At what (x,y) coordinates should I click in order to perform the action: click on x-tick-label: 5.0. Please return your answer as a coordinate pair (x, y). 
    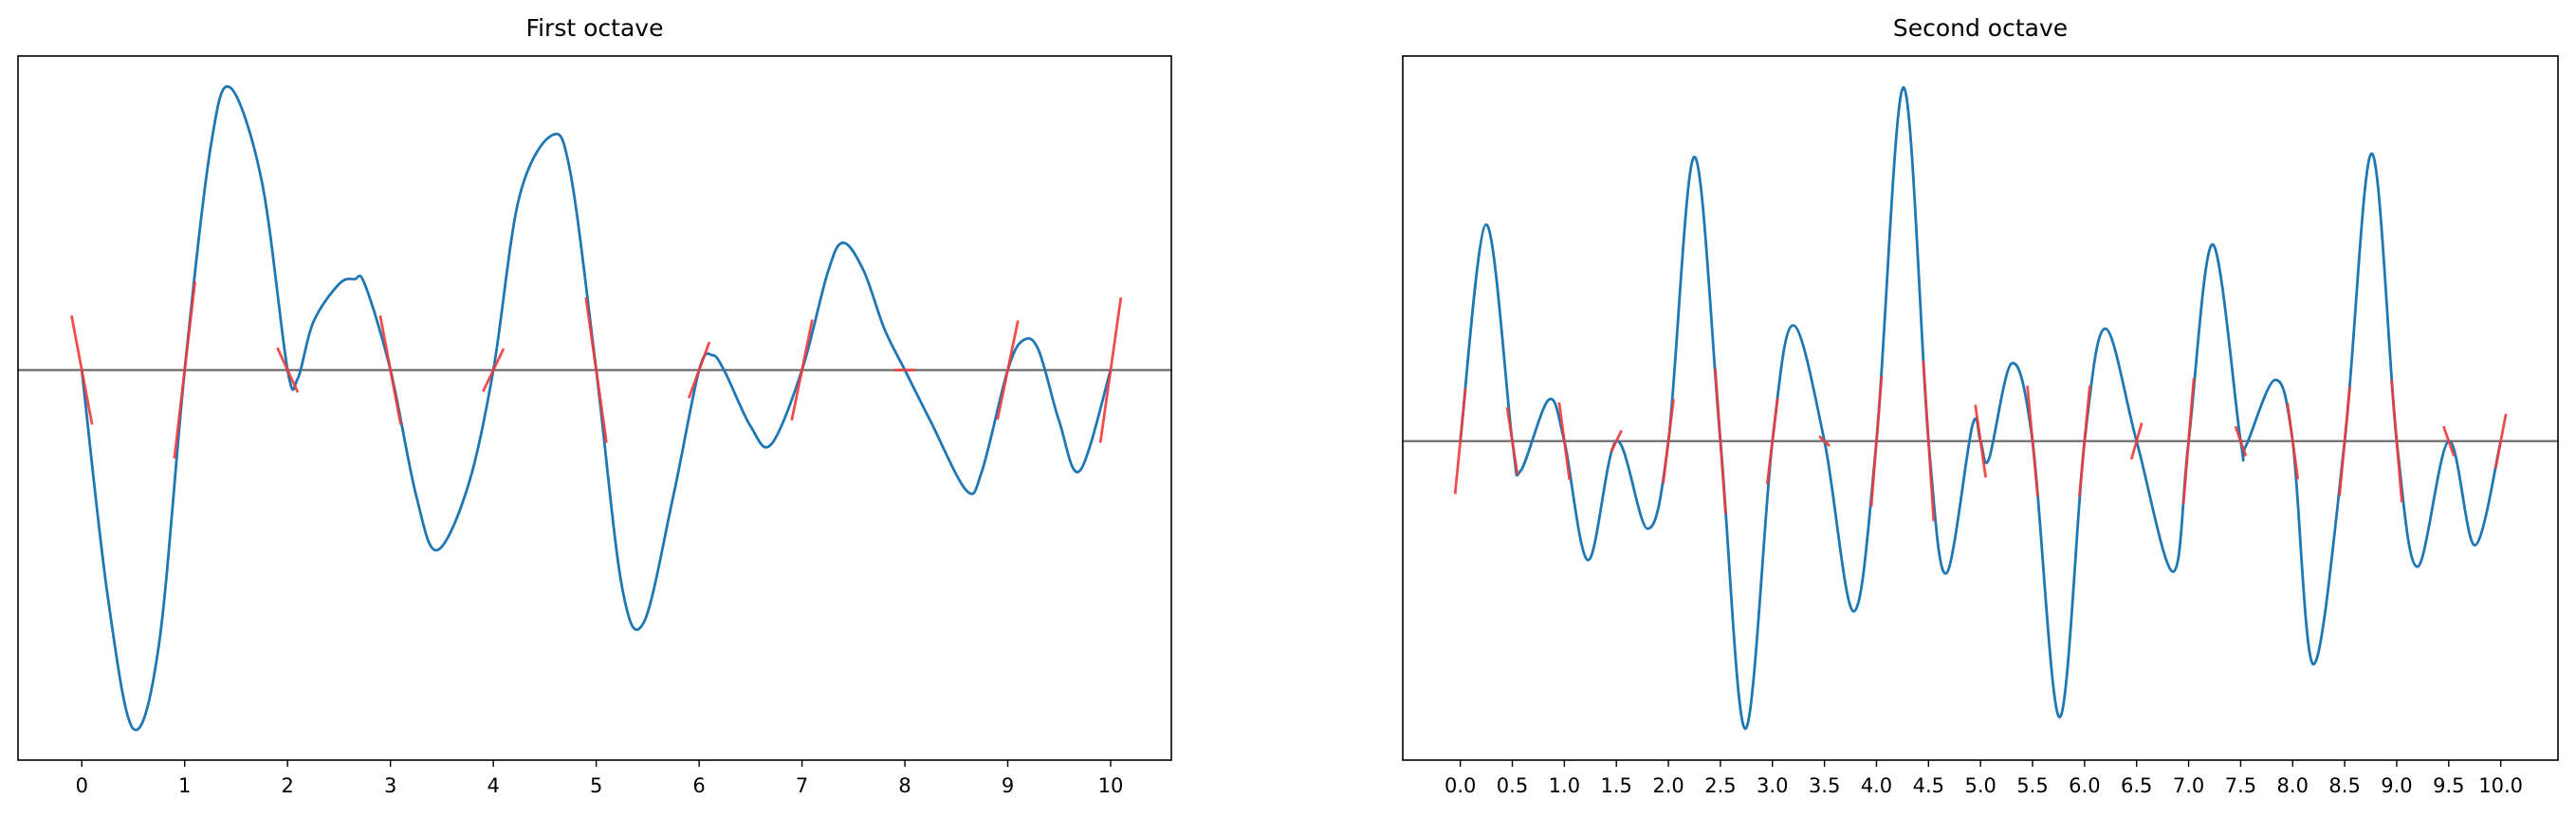
    Looking at the image, I should click on (1980, 785).